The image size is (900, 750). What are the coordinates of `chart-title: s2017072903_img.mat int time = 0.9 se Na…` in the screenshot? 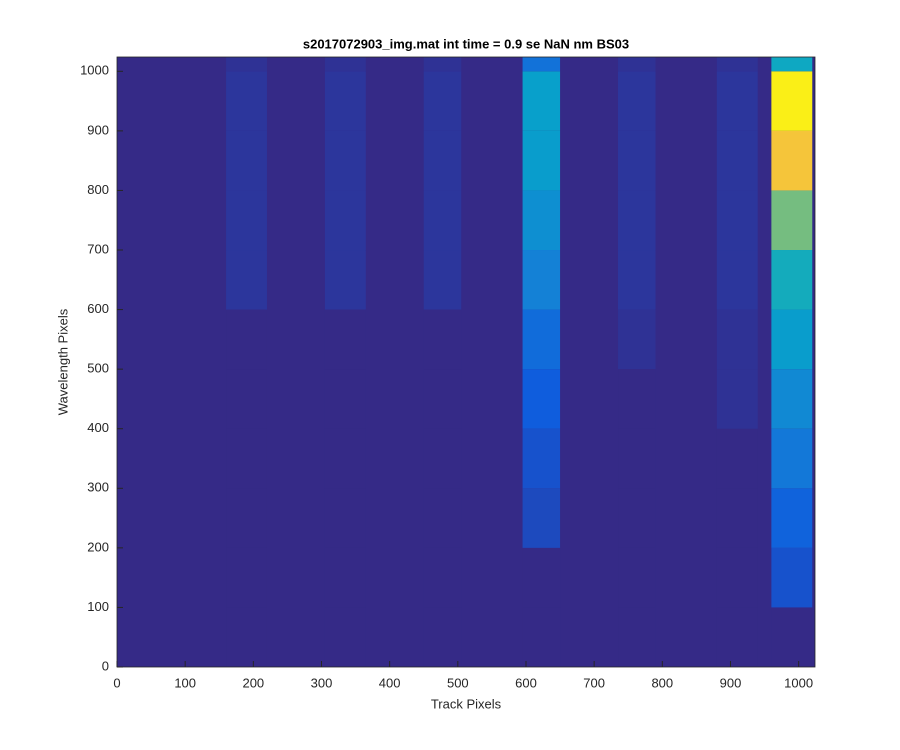 It's located at (466, 43).